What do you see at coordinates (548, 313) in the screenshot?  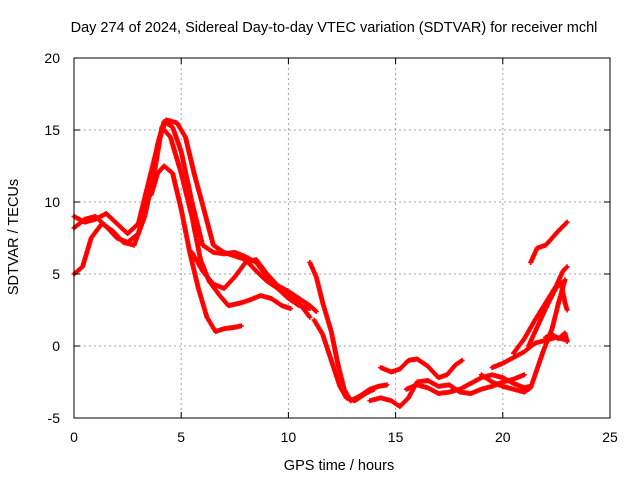 I see `series-sat-n` at bounding box center [548, 313].